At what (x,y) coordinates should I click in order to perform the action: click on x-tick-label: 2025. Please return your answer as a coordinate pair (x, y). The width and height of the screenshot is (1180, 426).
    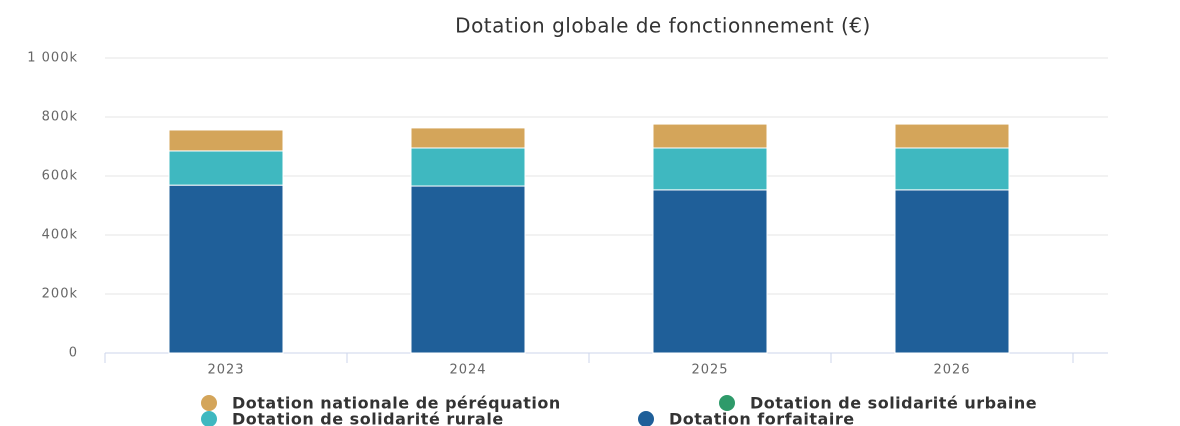
    Looking at the image, I should click on (709, 370).